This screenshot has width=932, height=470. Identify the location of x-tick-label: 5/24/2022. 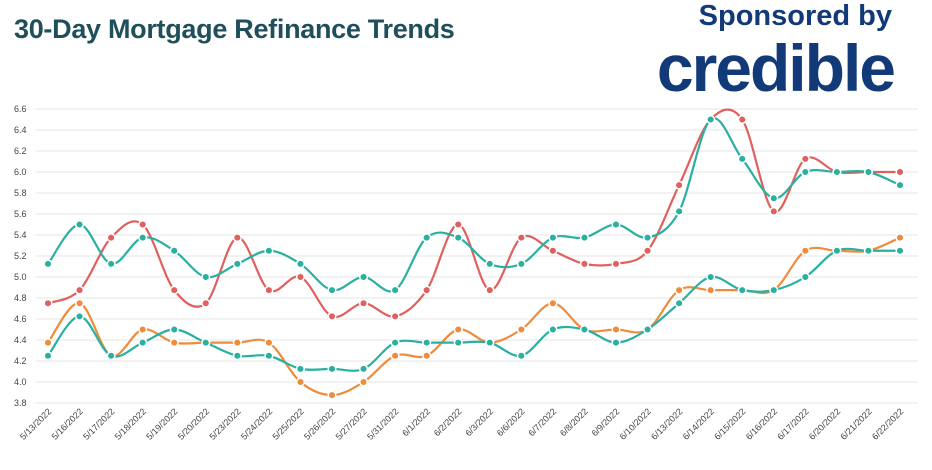
(256, 423).